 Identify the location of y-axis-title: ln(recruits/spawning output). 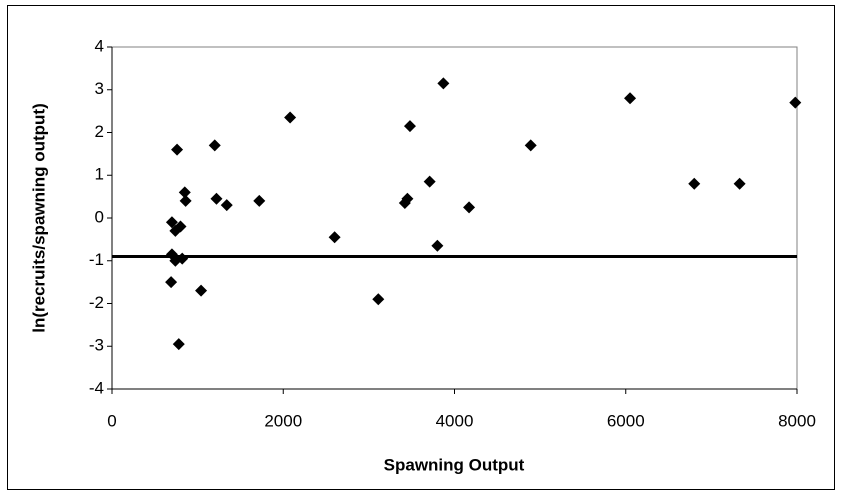
(38, 218).